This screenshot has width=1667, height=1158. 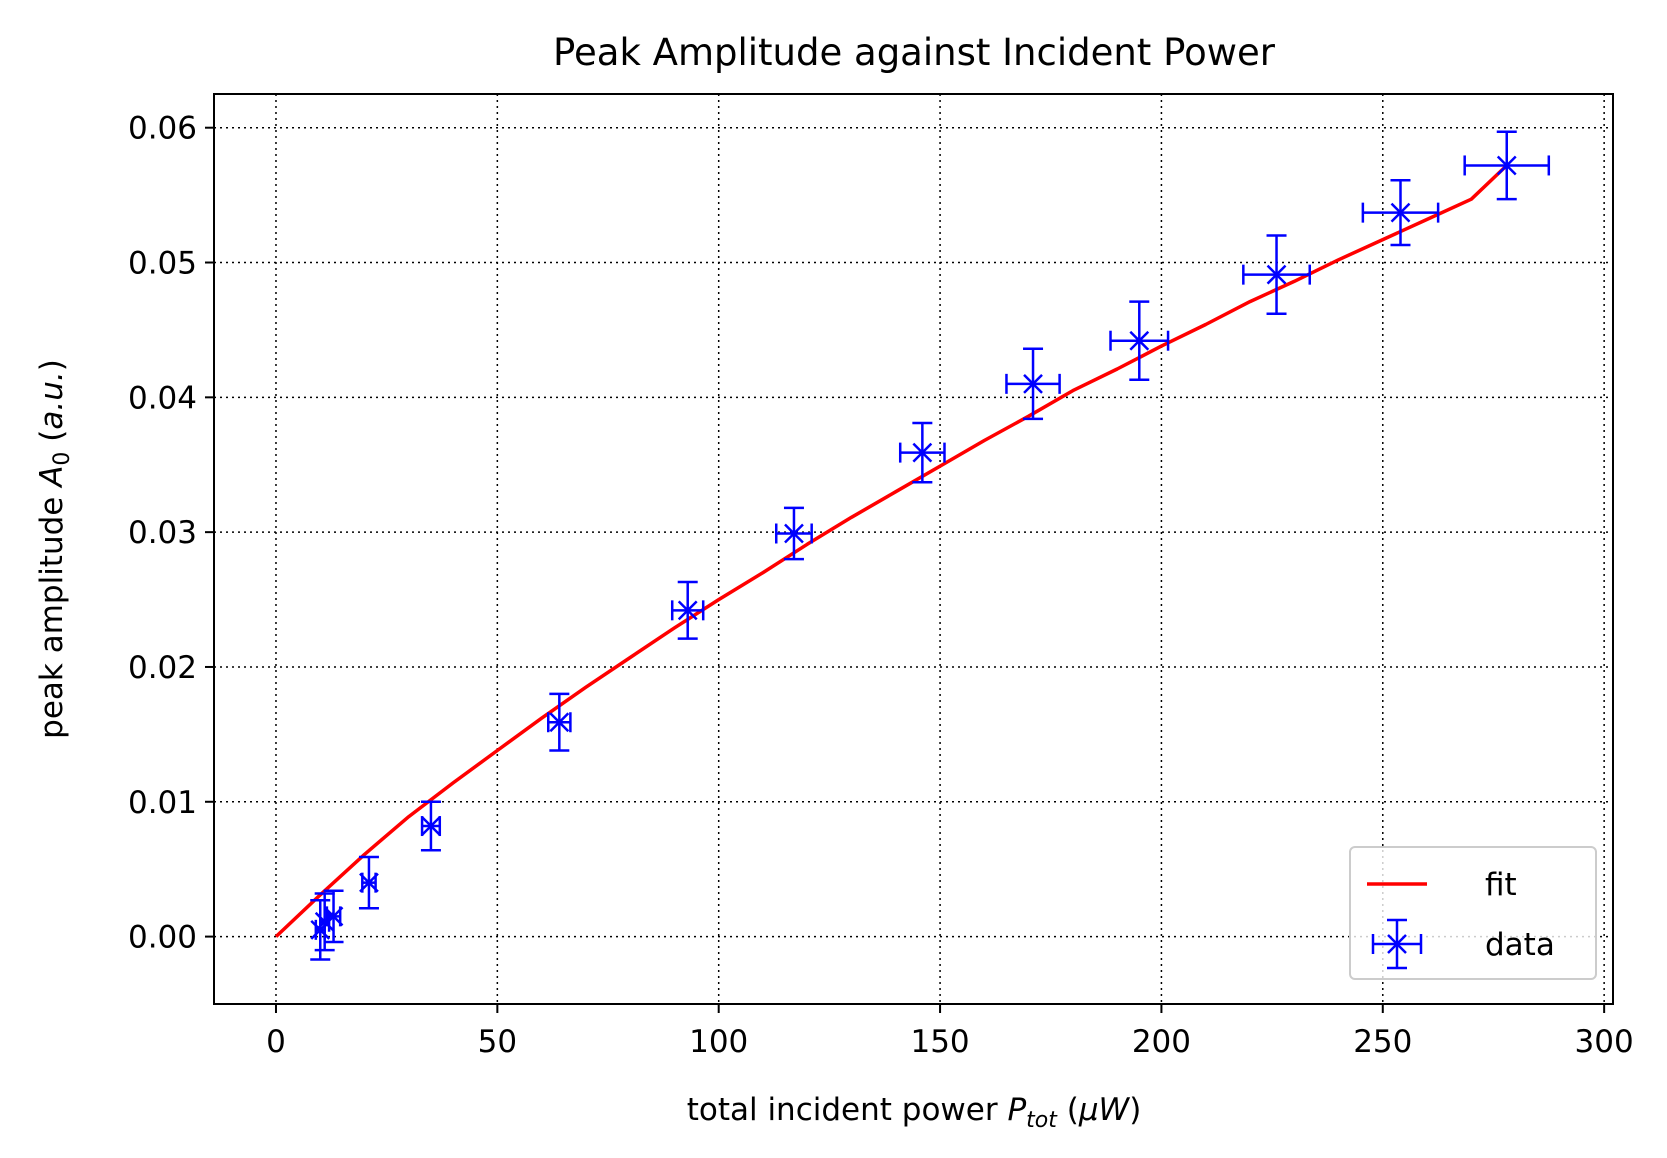 I want to click on y-tick-label: 0.03, so click(x=162, y=533).